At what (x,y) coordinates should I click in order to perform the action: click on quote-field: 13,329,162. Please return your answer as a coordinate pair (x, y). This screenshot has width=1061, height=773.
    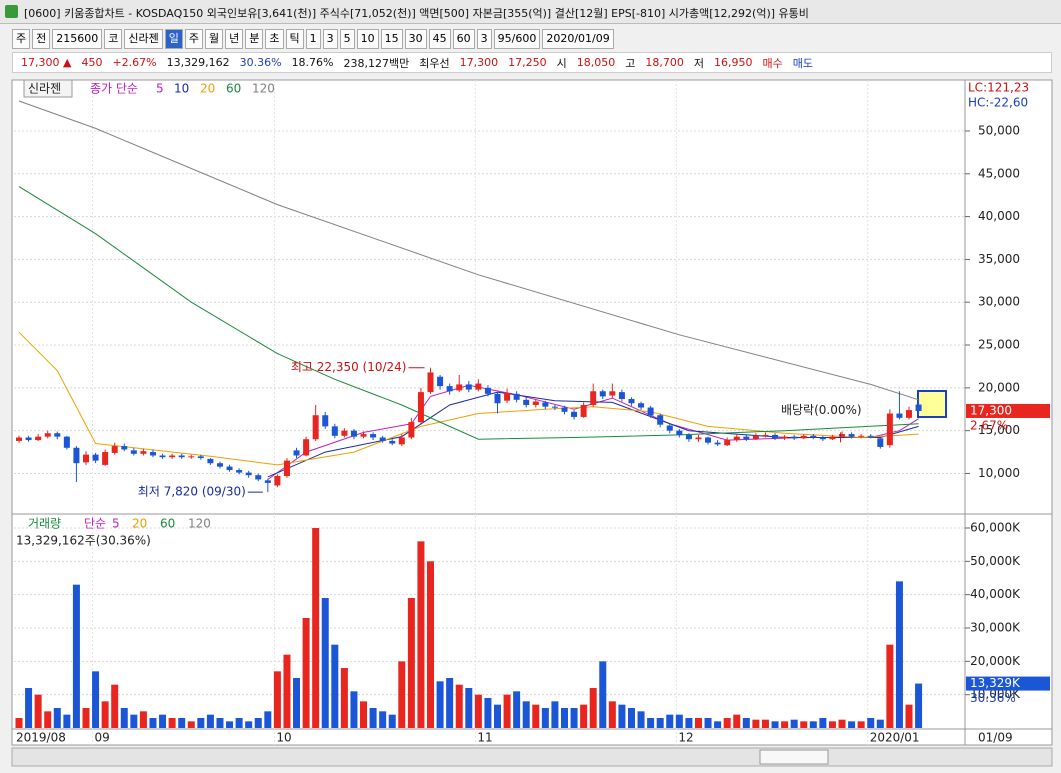
    Looking at the image, I should click on (198, 62).